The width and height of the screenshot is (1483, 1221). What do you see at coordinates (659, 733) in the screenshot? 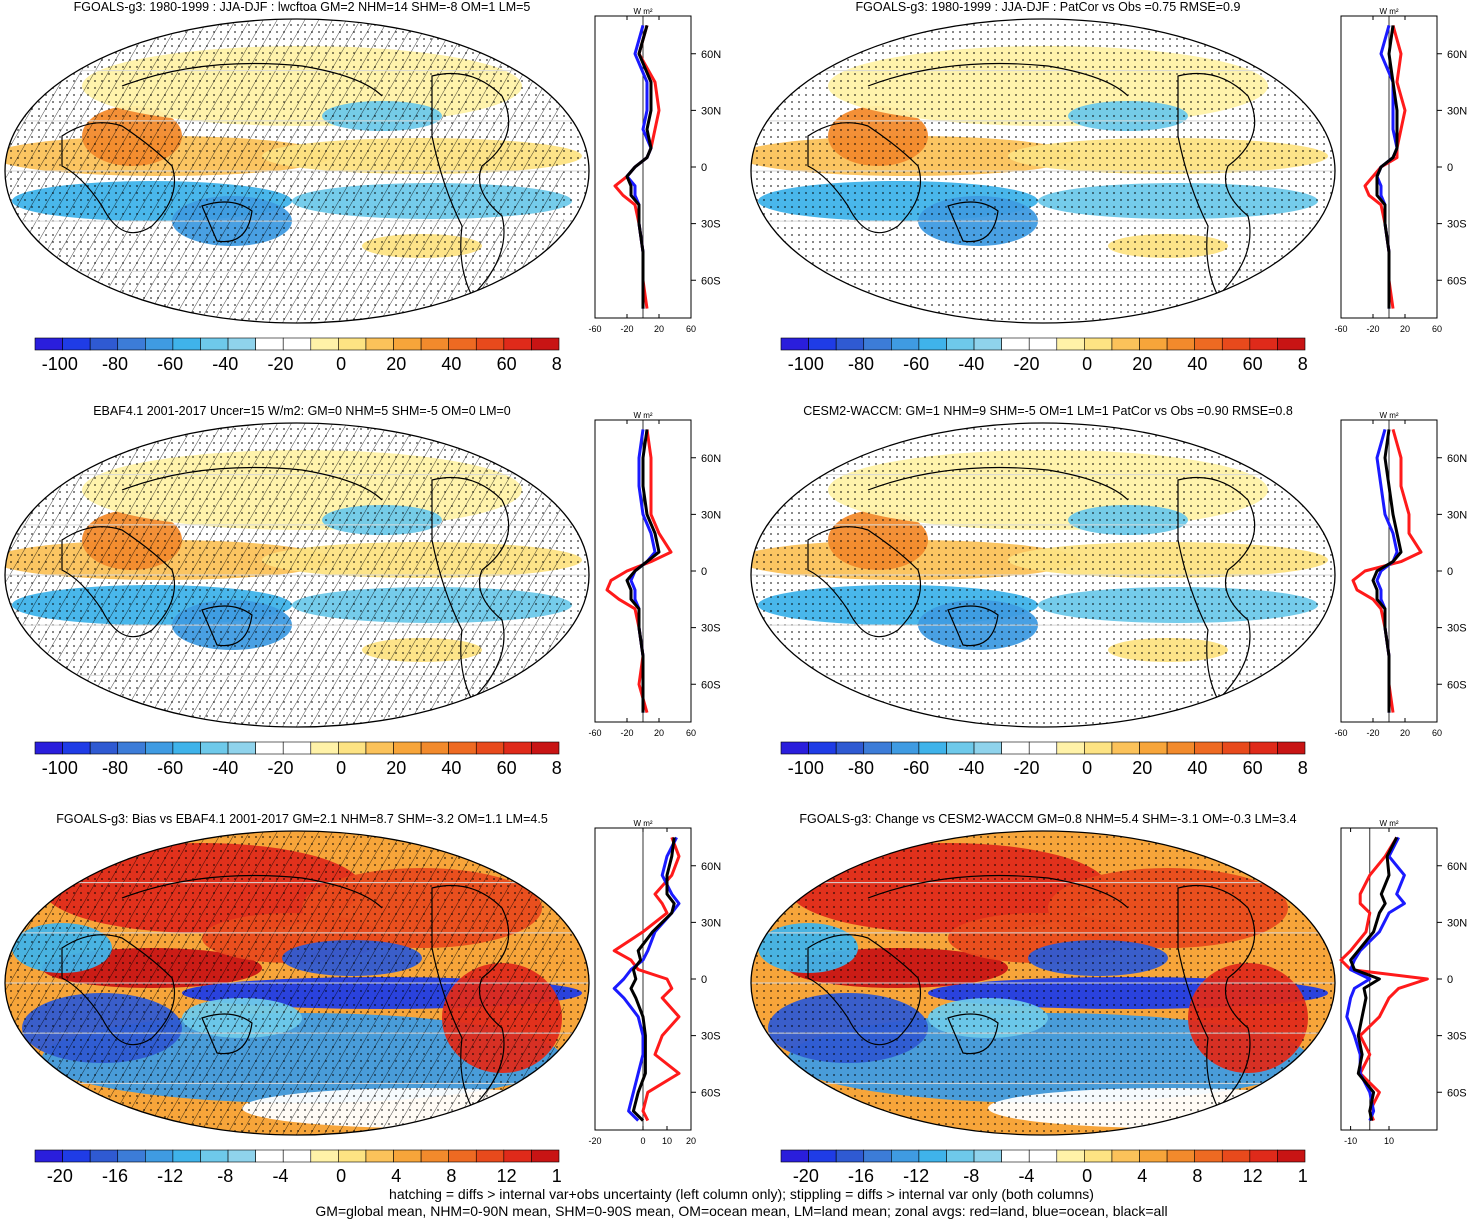
I see `zonal-x-tick-label: 20` at bounding box center [659, 733].